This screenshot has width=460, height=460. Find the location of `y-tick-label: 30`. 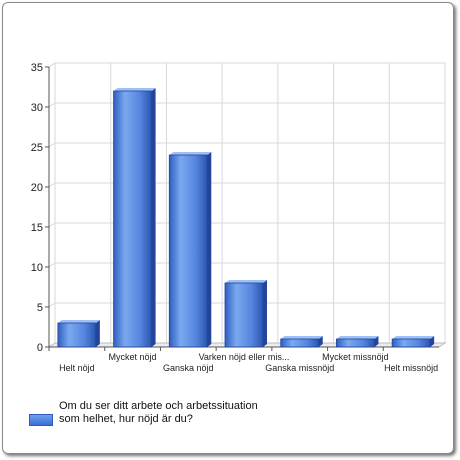

y-tick-label: 30 is located at coordinates (37, 108).